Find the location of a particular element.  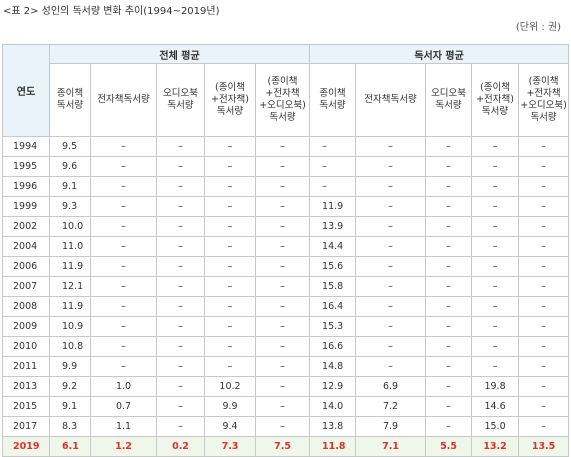

value-cell: 15.0 is located at coordinates (495, 426).